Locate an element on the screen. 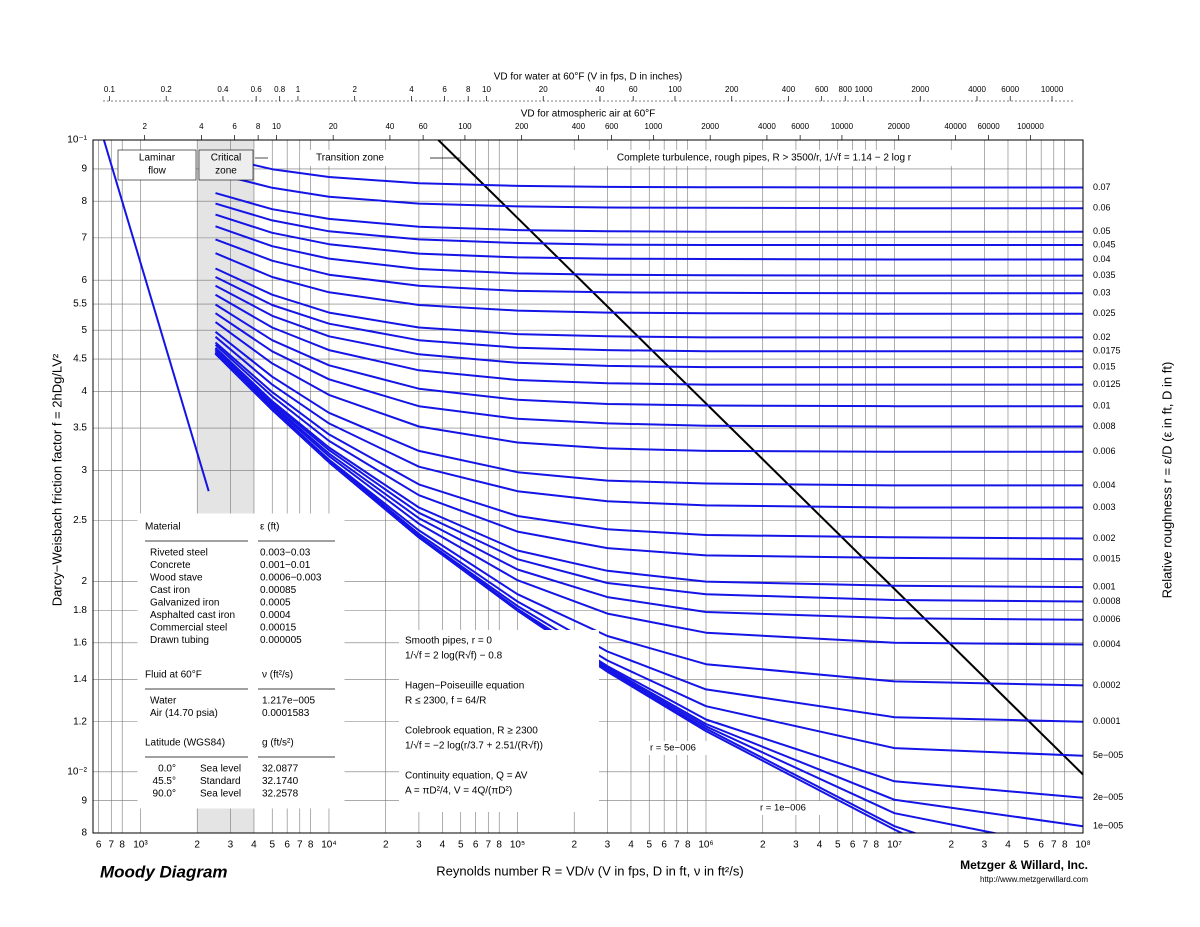 The width and height of the screenshot is (1200, 927). table-cell: 0.00085 is located at coordinates (278, 590).